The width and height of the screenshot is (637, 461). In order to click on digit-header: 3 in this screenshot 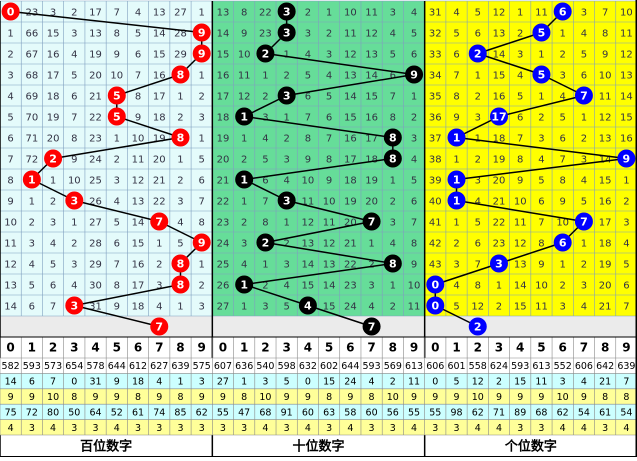, I will do `click(74, 348)`.